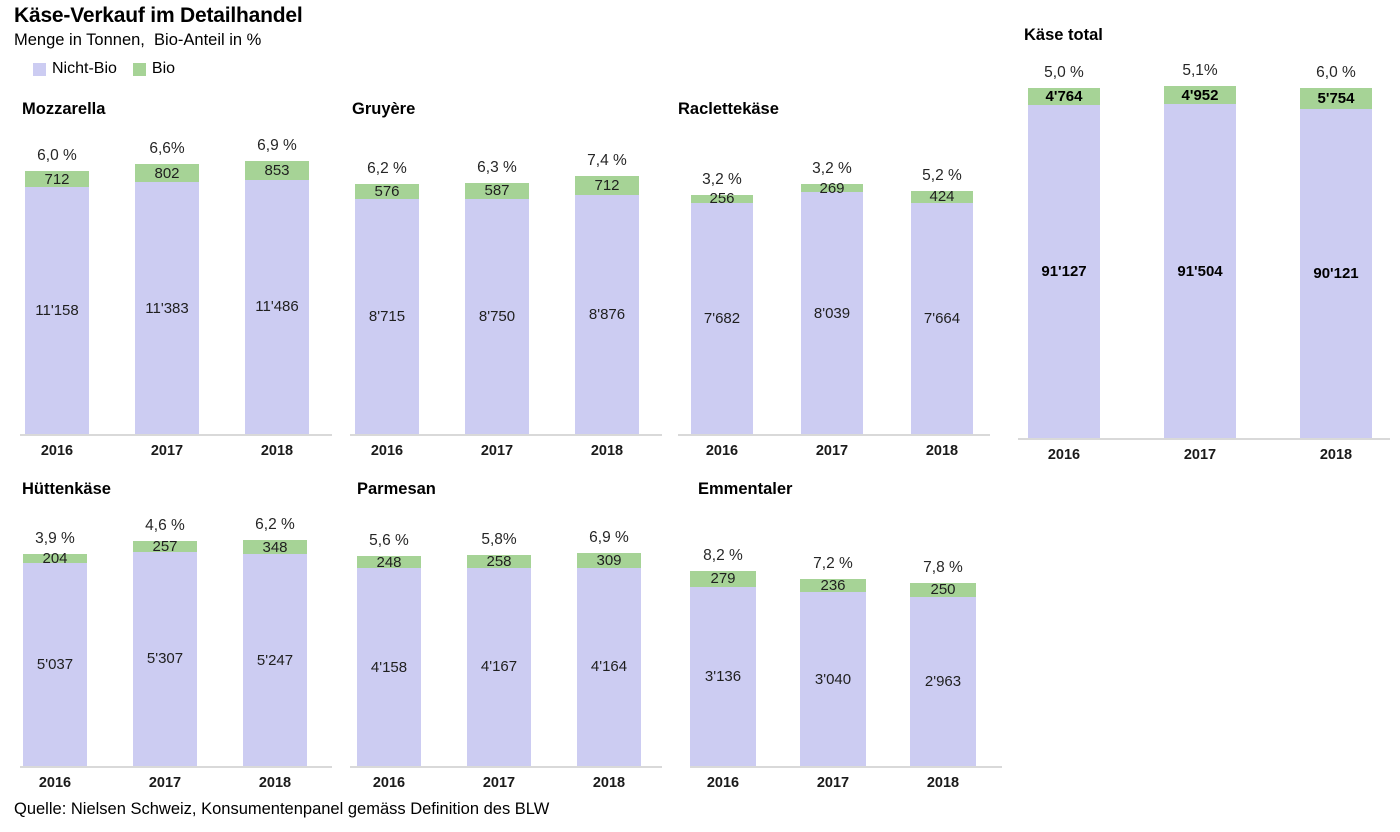 The image size is (1400, 832). I want to click on bio-value-label: 248, so click(389, 562).